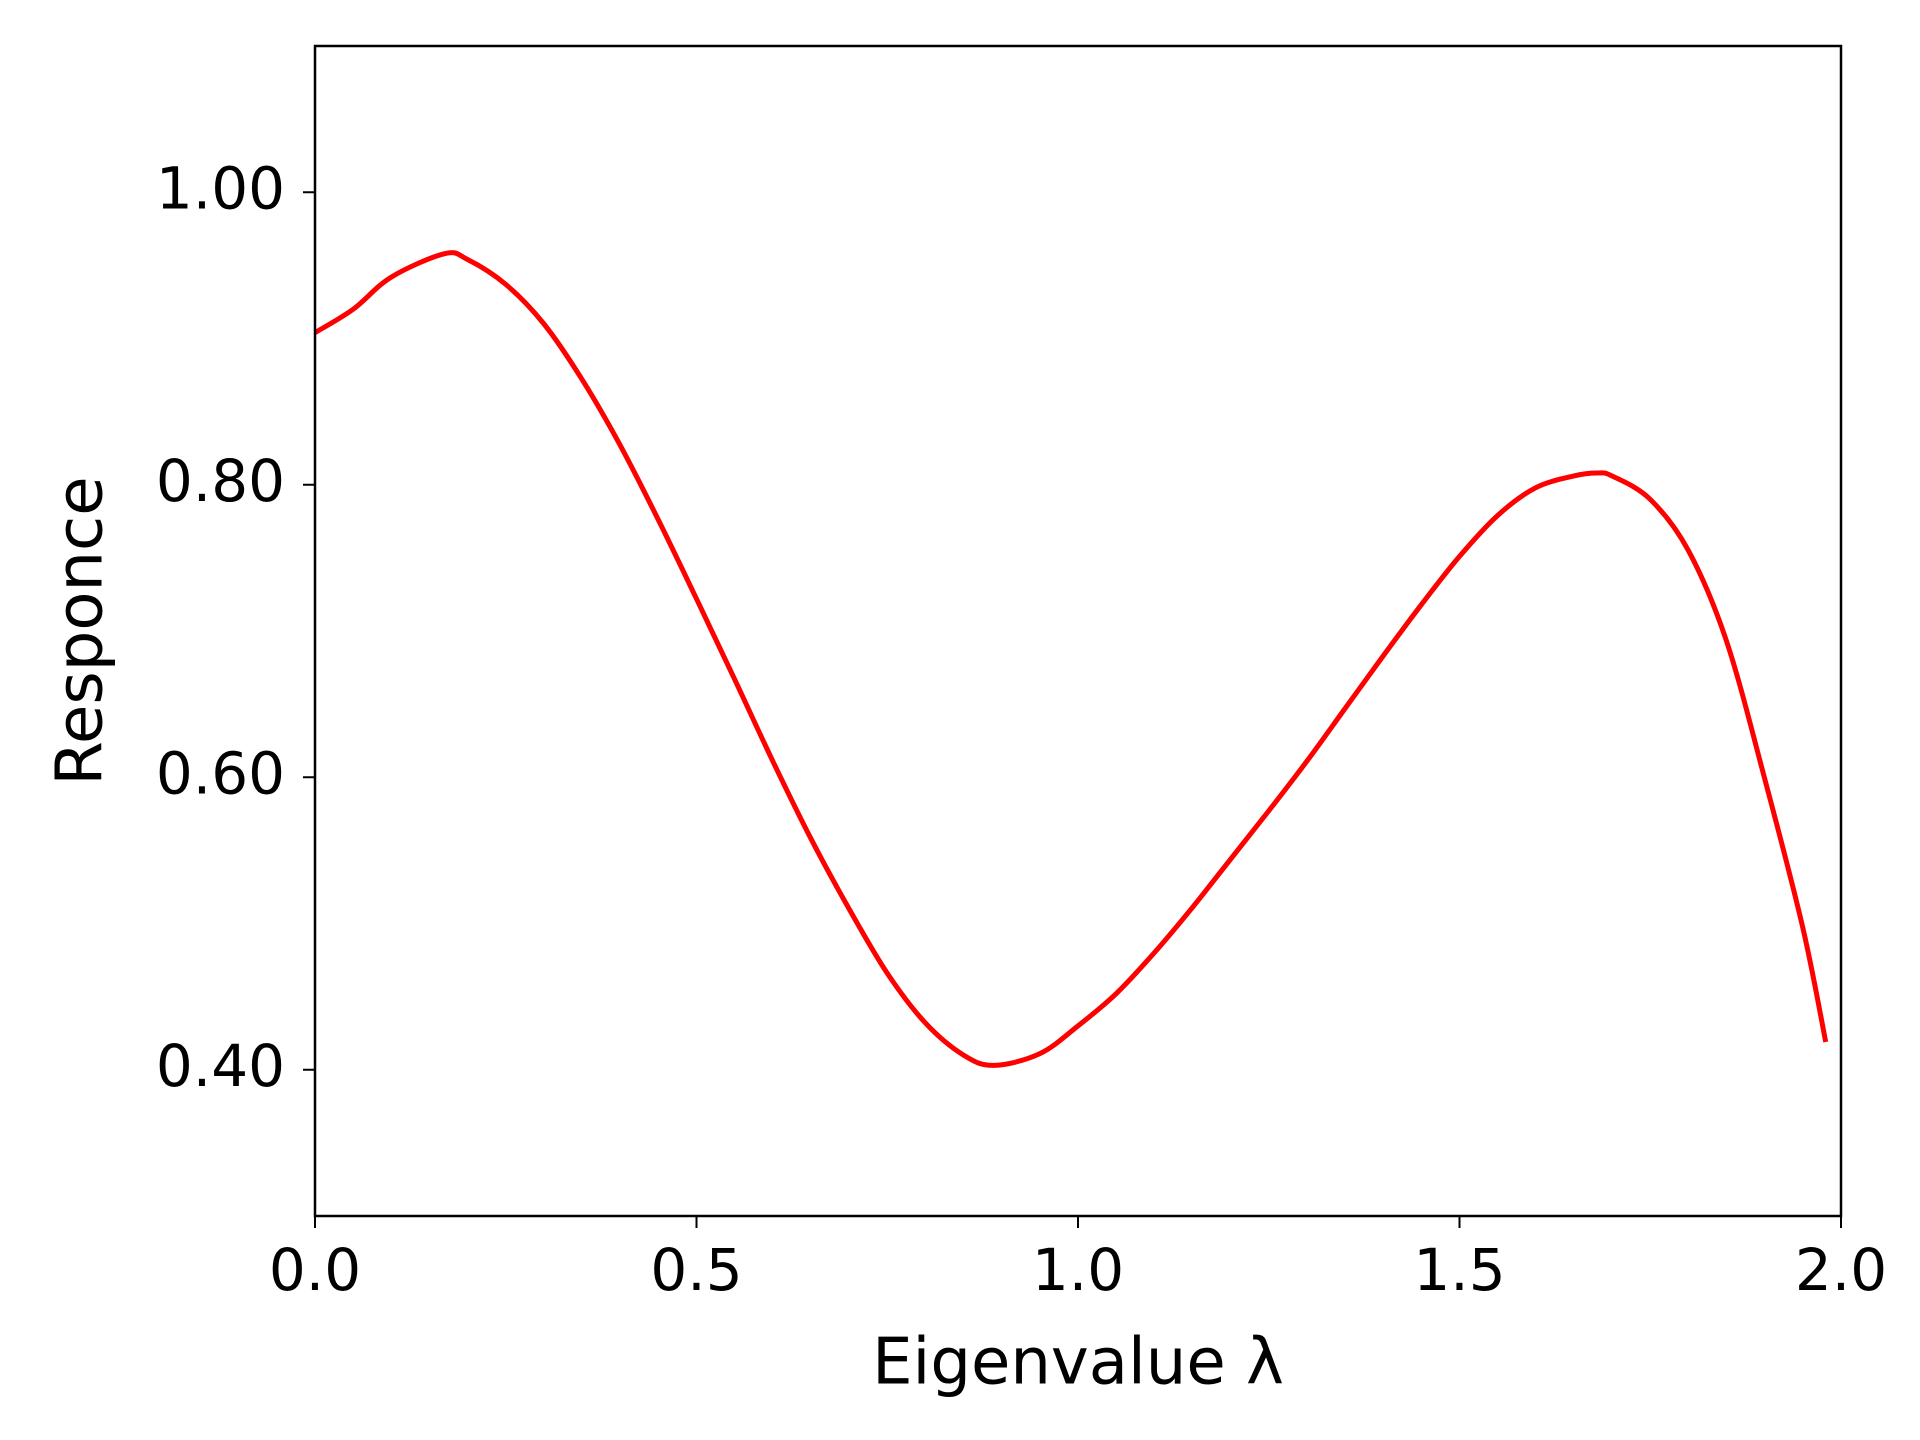  I want to click on x-tick-label: 1.0, so click(1078, 1270).